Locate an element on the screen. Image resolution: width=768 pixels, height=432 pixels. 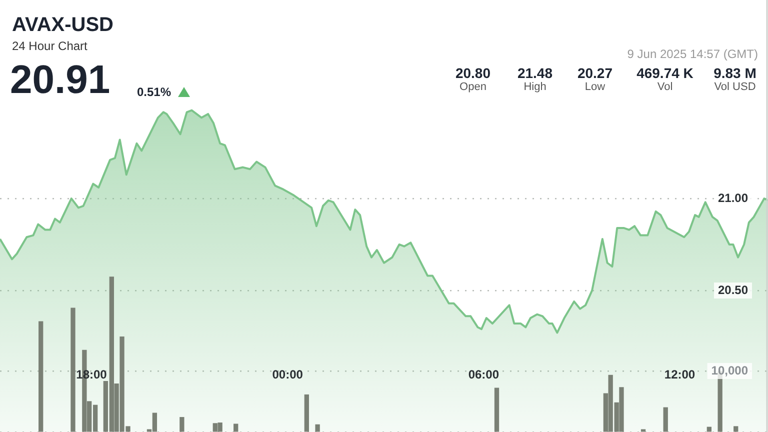
annotation: 0.51% is located at coordinates (154, 92).